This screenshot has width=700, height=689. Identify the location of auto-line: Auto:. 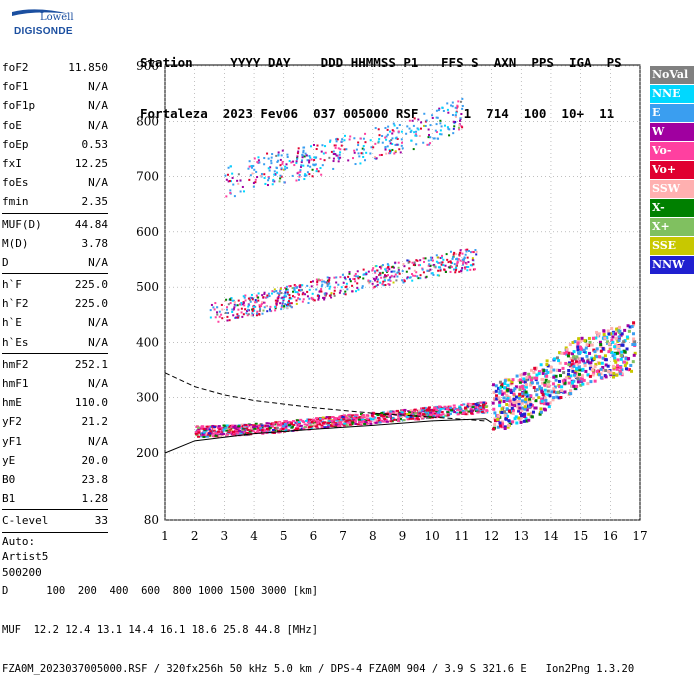
(19, 541).